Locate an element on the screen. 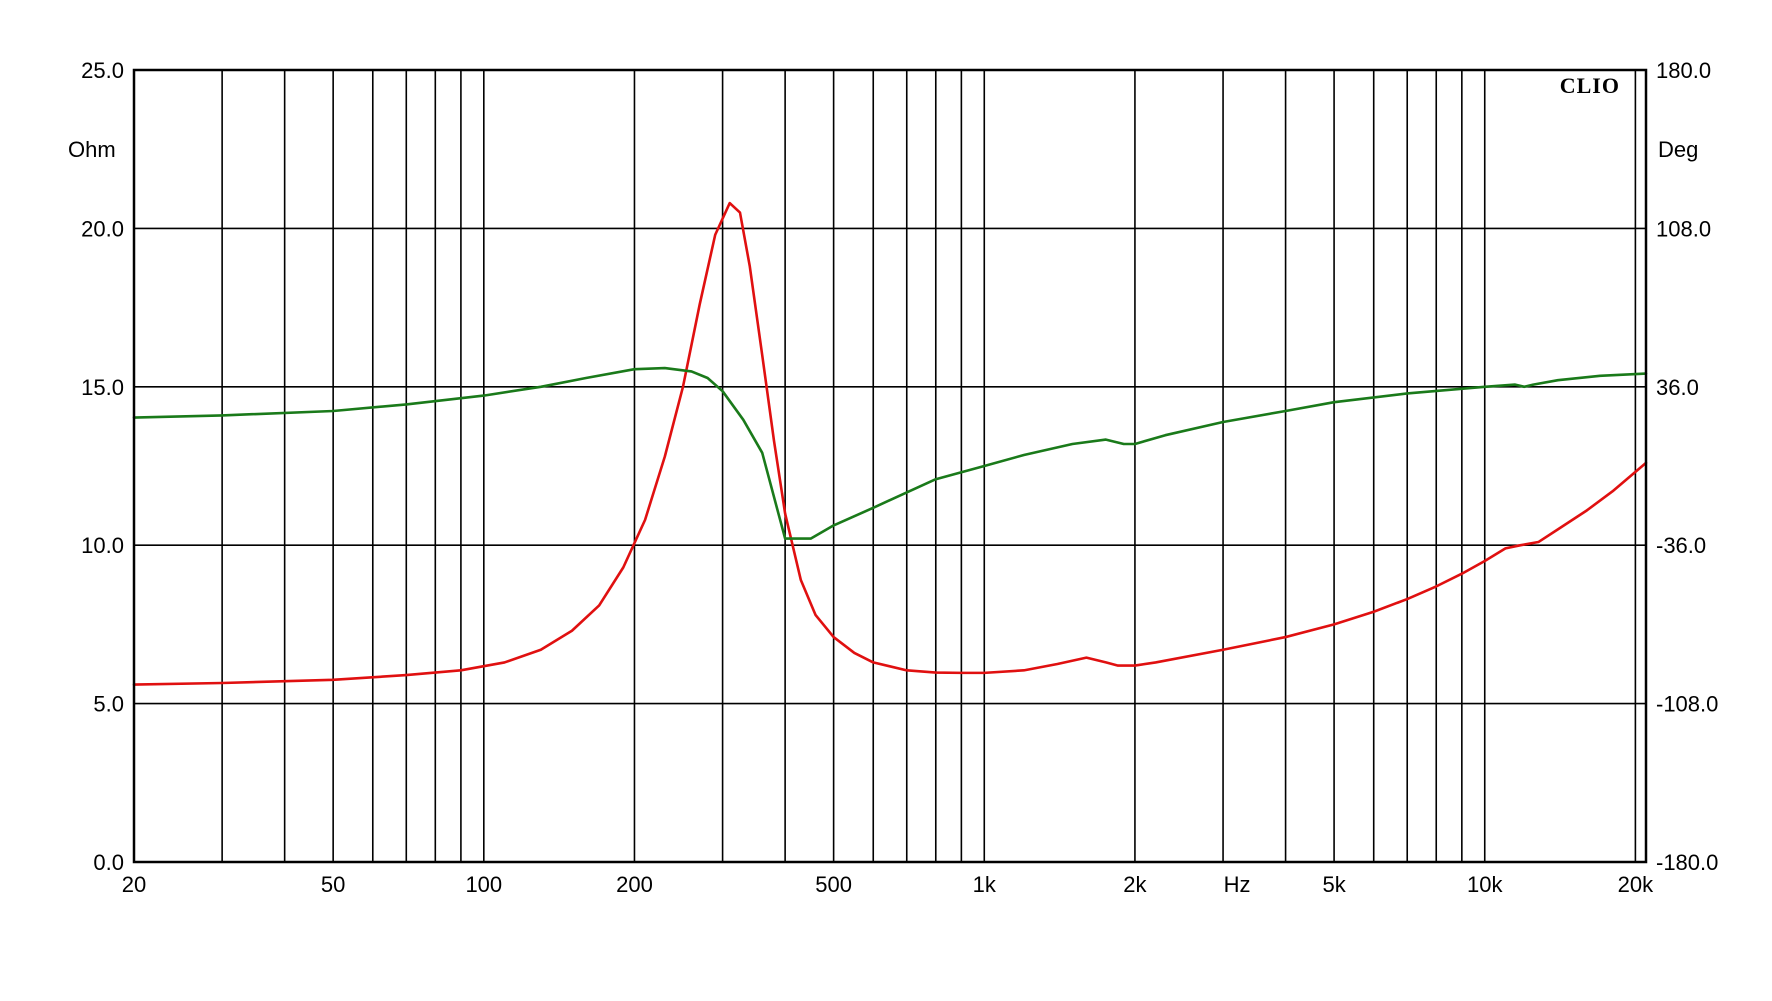 The image size is (1772, 1001). y-right-tick-label: 180.0 is located at coordinates (1683, 70).